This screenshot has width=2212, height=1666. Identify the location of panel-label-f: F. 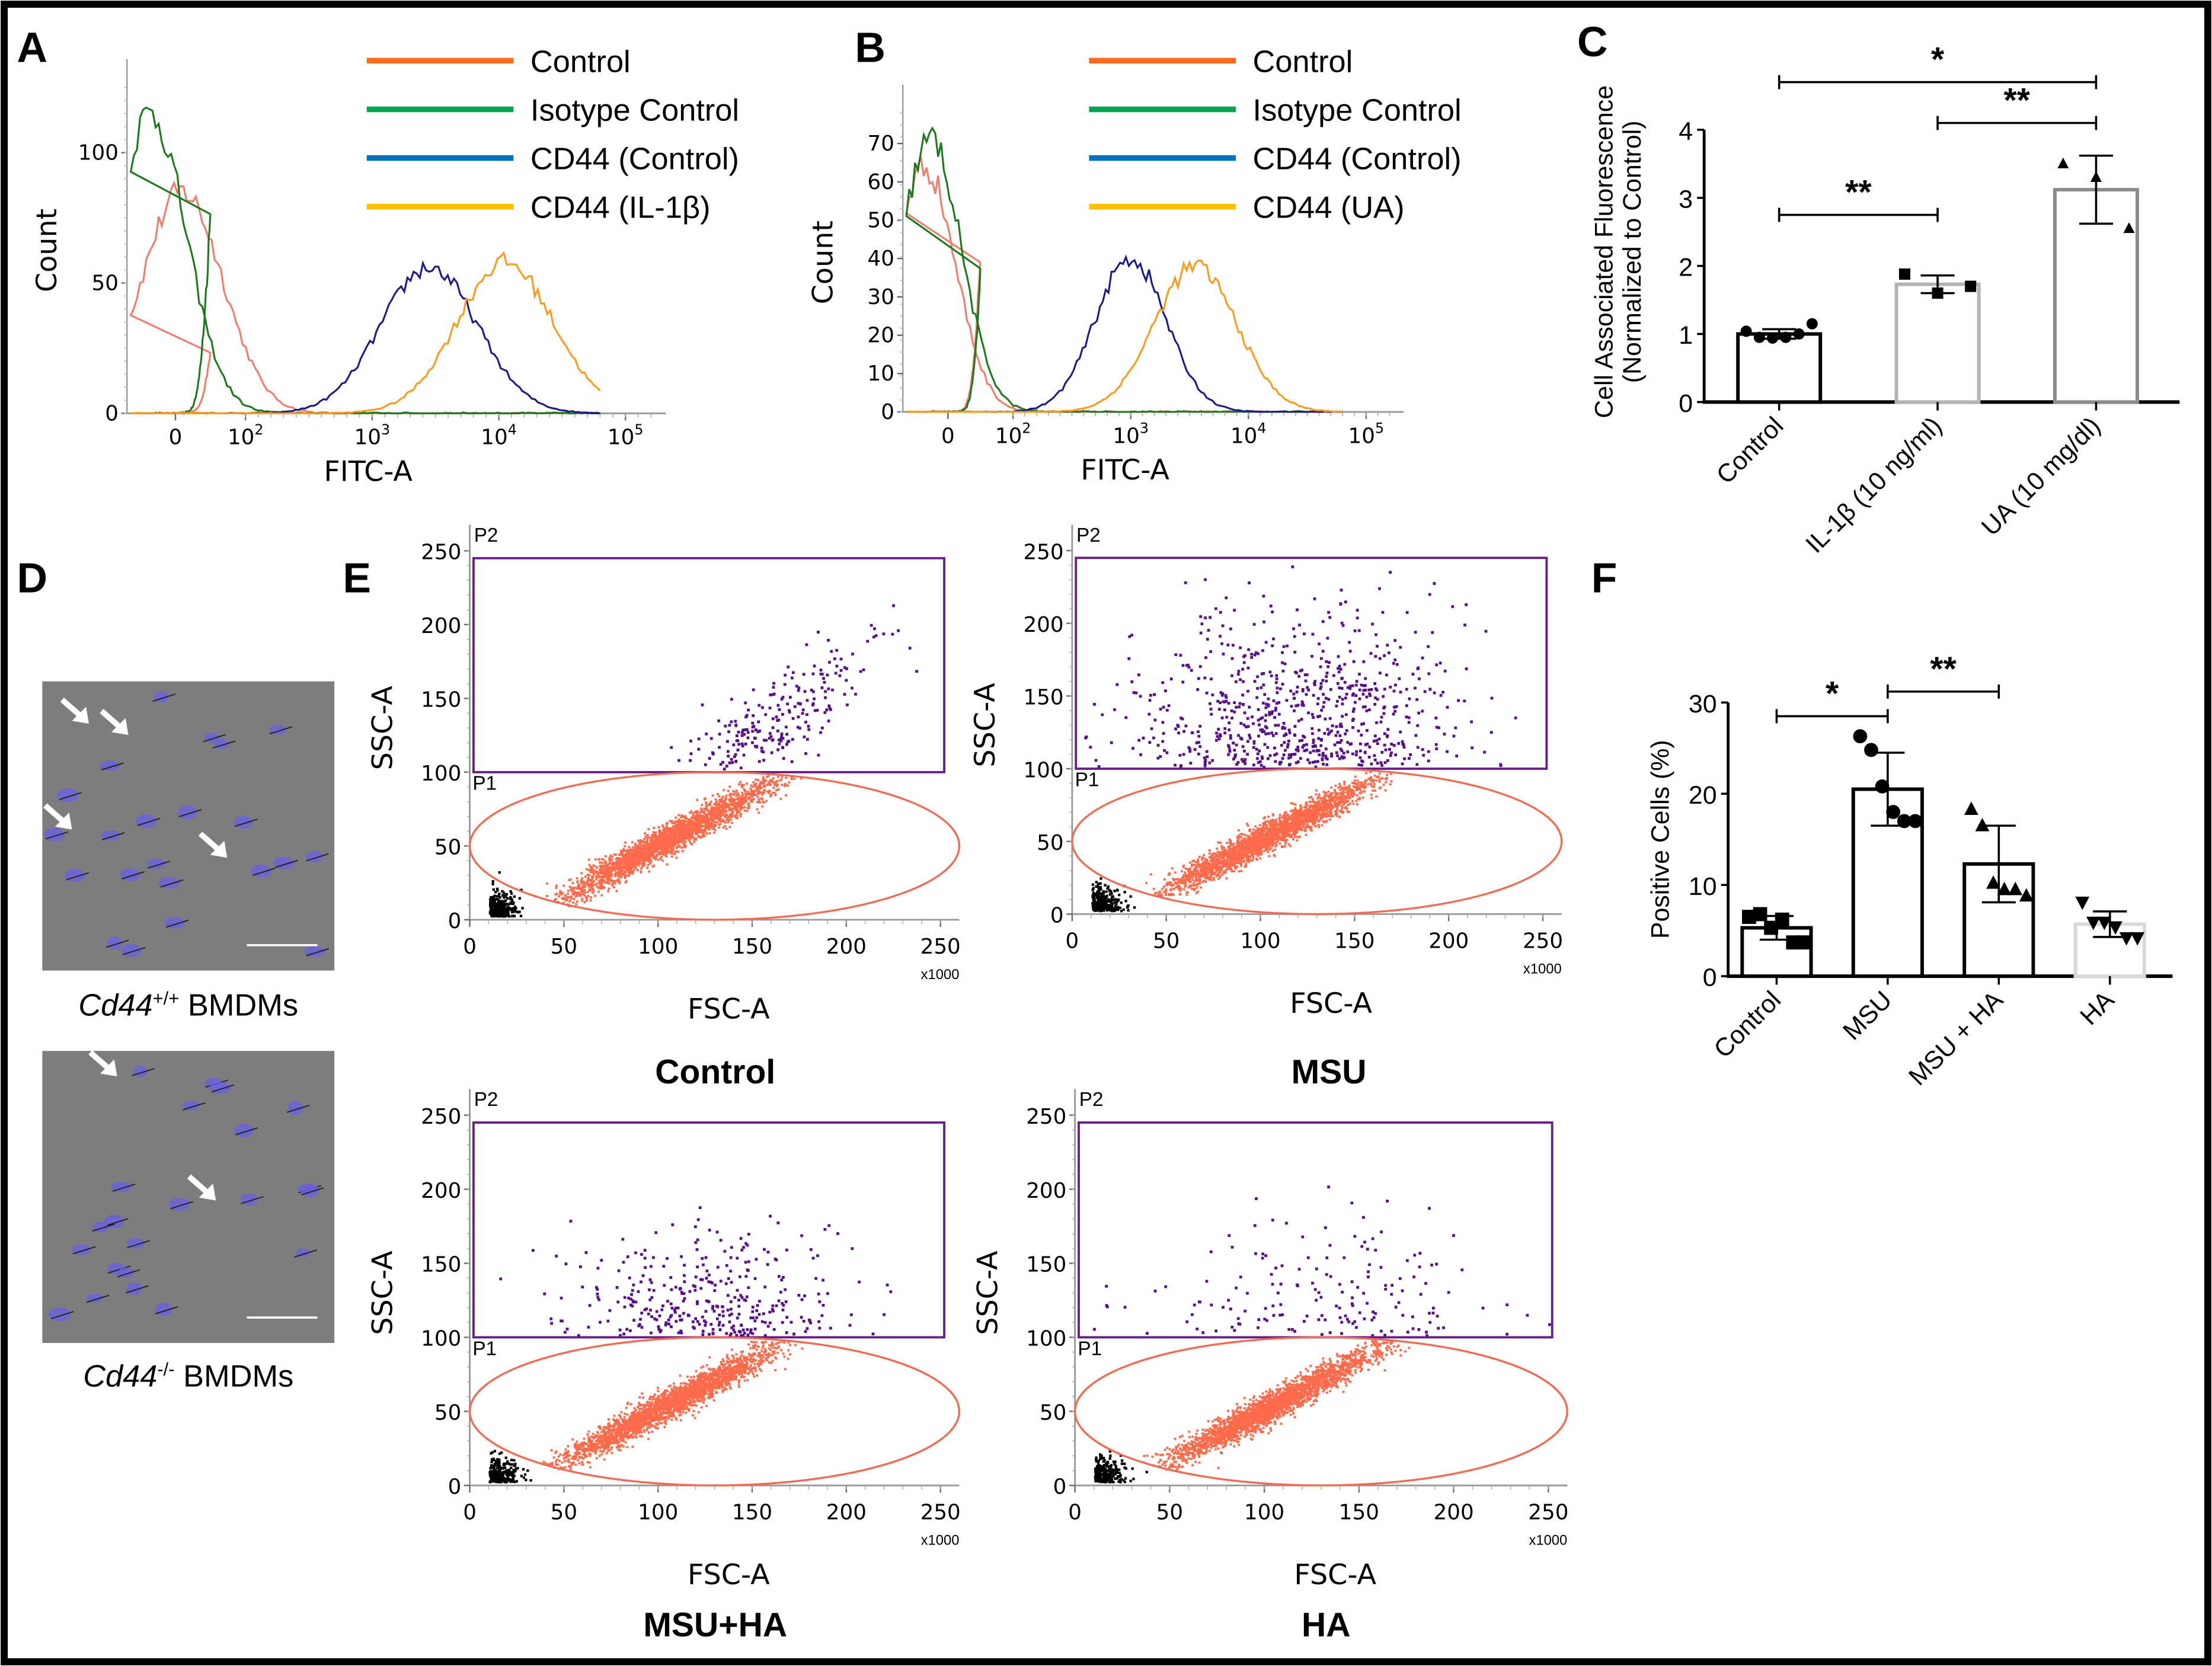
(1604, 578).